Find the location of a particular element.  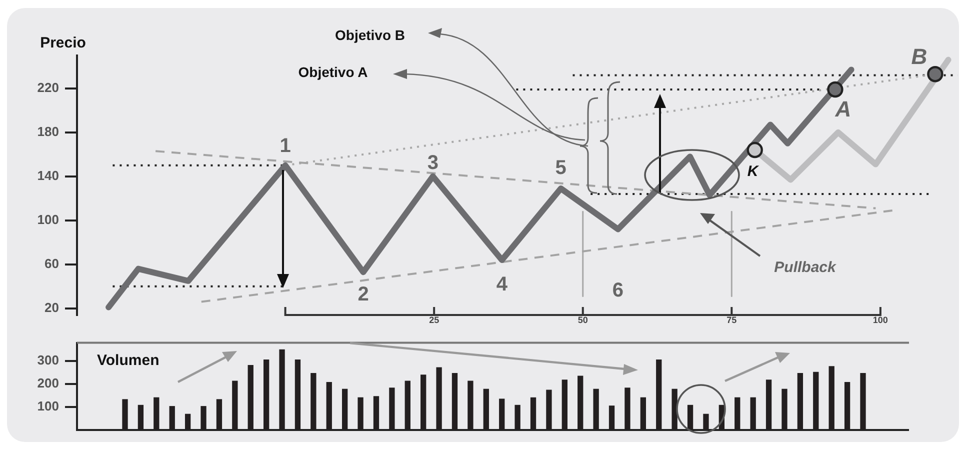

annotation: Objetivo A is located at coordinates (333, 72).